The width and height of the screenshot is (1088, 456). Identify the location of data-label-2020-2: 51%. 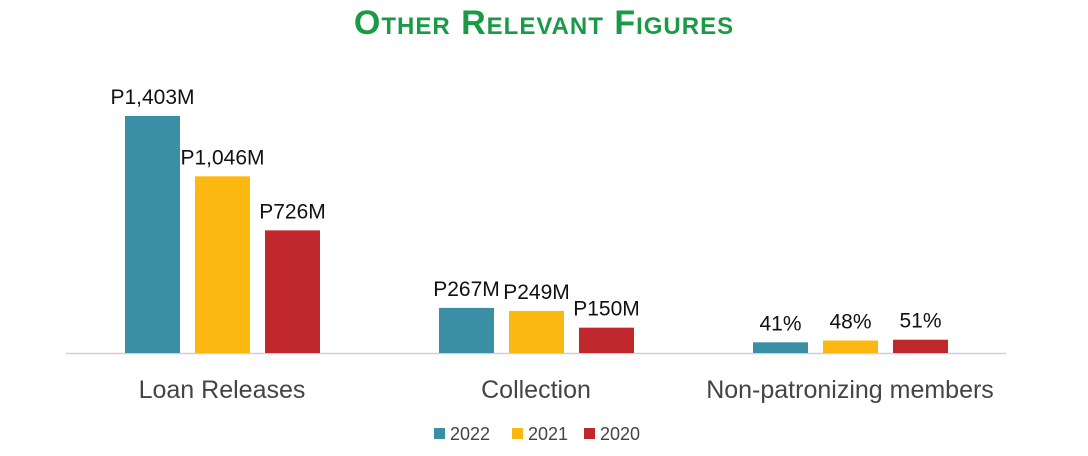
(920, 321).